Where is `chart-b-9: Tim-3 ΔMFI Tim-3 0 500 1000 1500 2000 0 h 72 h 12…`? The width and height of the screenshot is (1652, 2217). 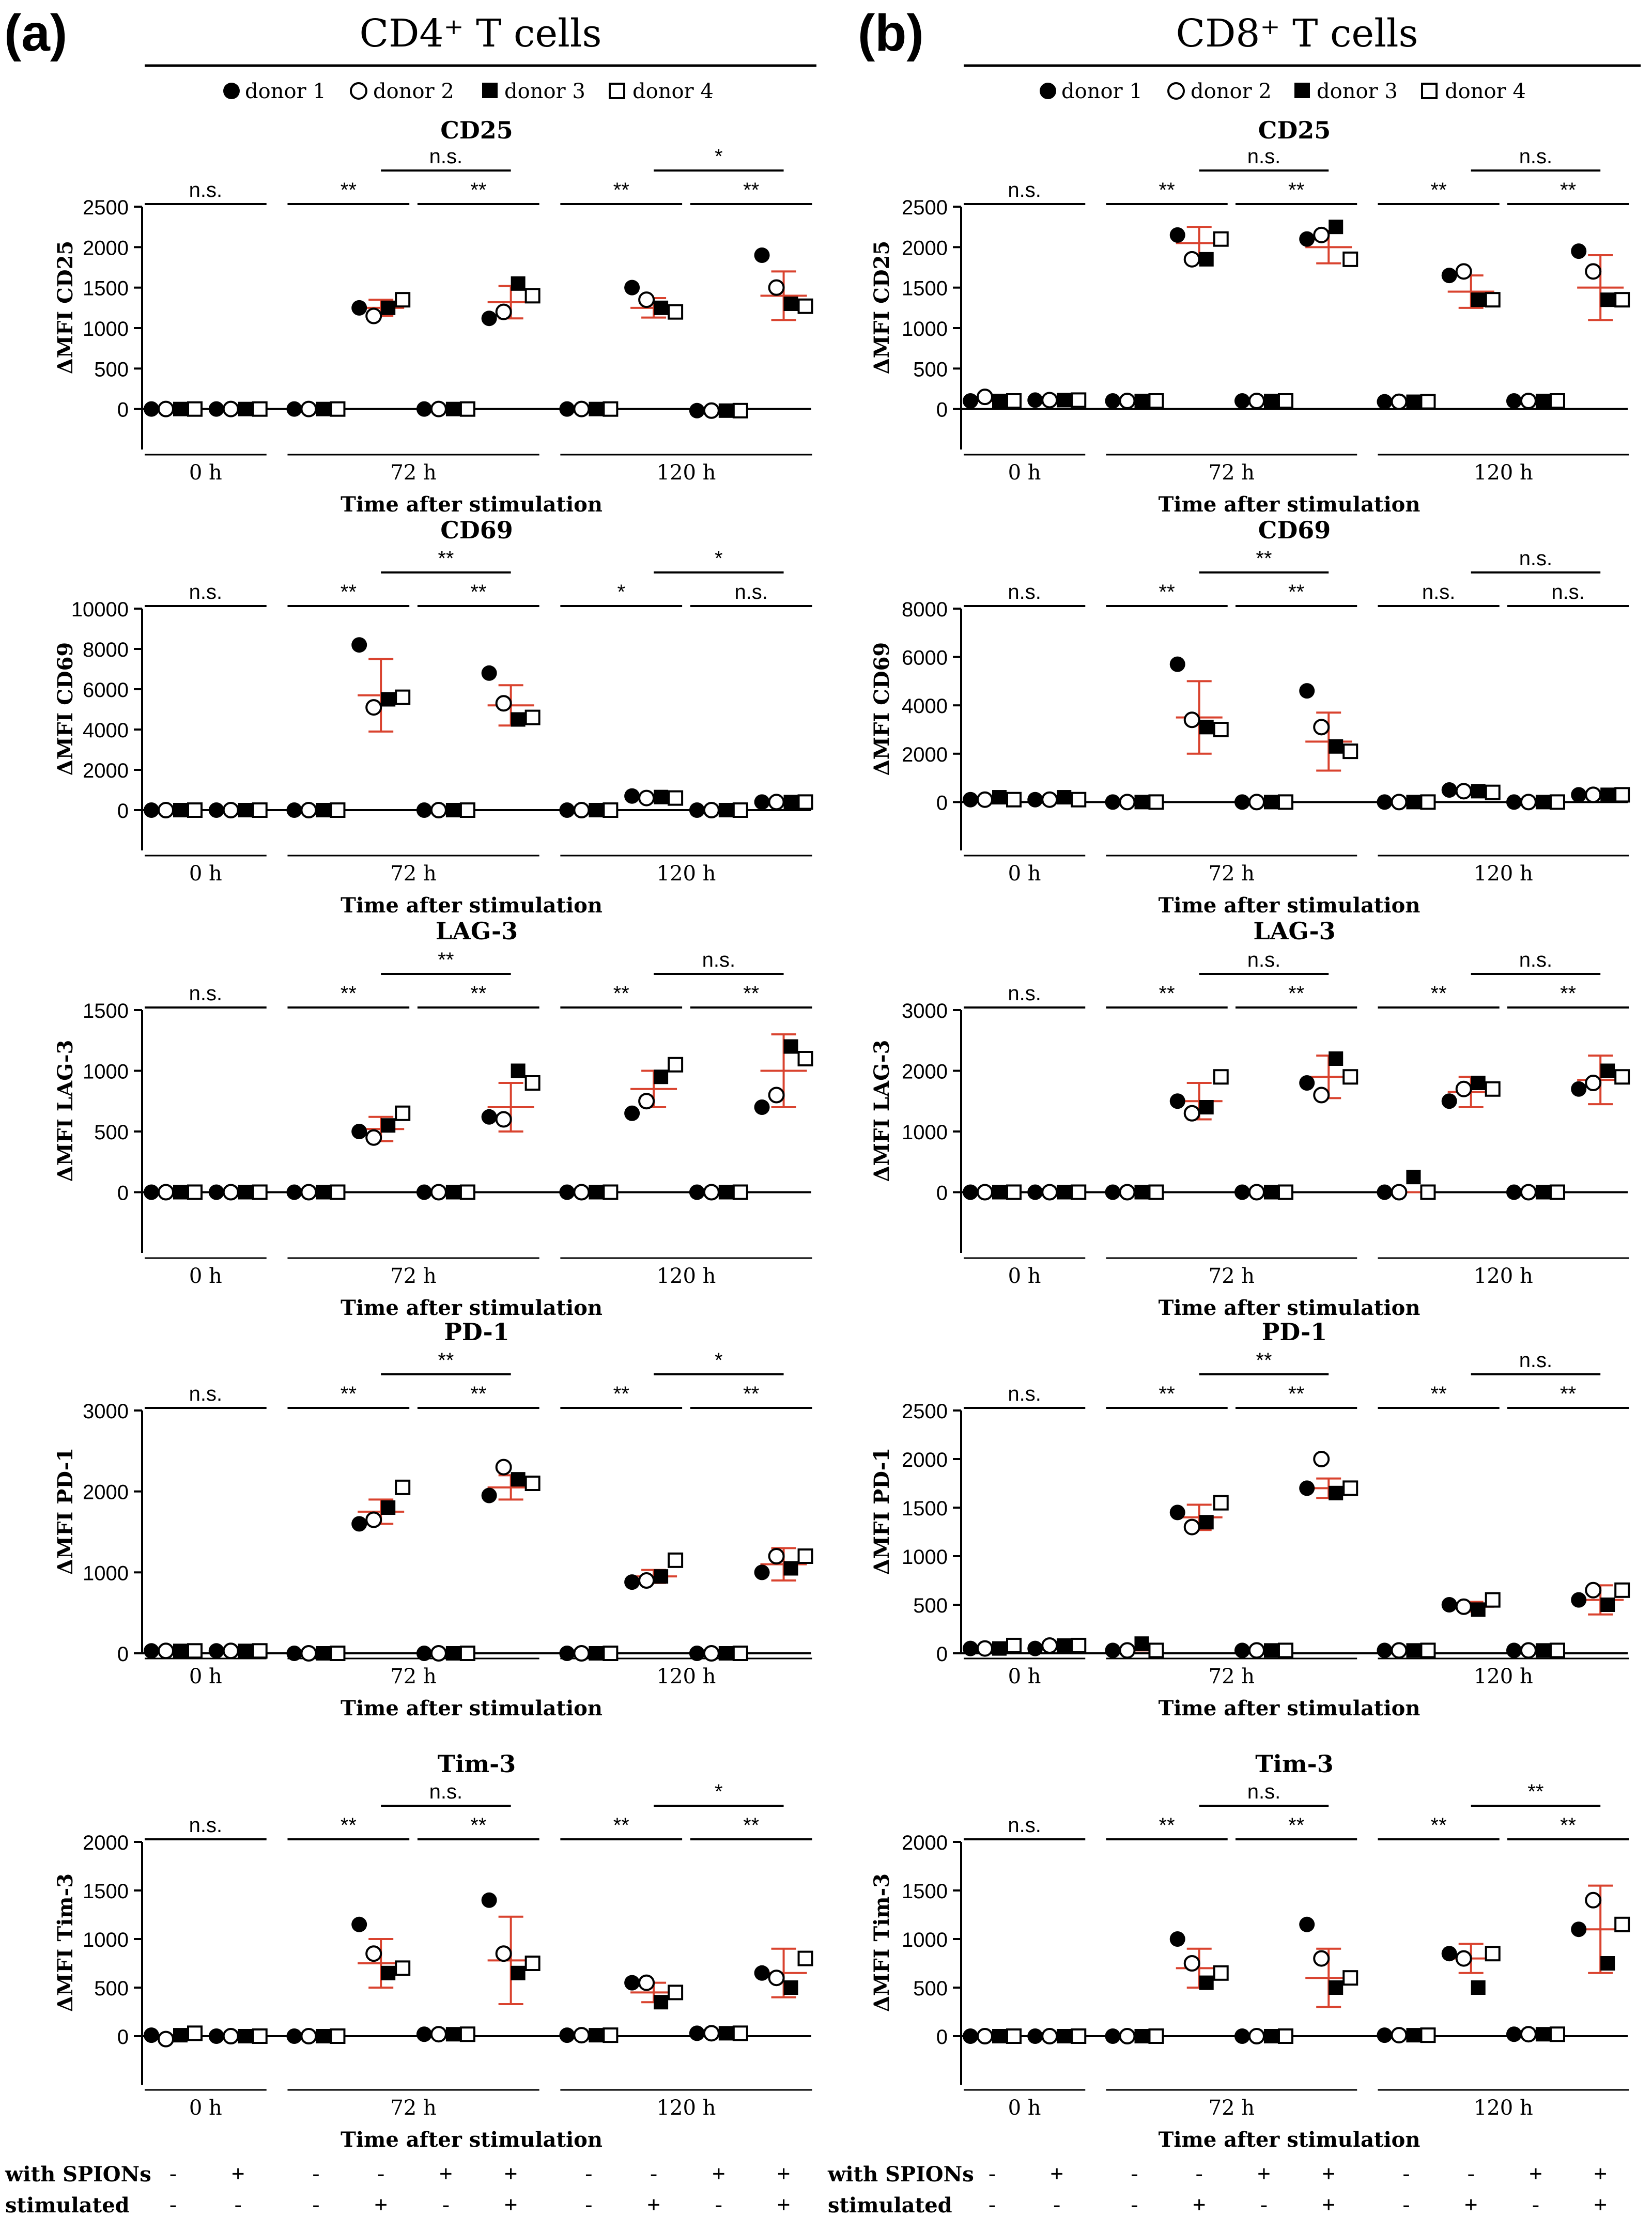 chart-b-9: Tim-3 ΔMFI Tim-3 0 500 1000 1500 2000 0 h 72 h 12… is located at coordinates (1250, 1951).